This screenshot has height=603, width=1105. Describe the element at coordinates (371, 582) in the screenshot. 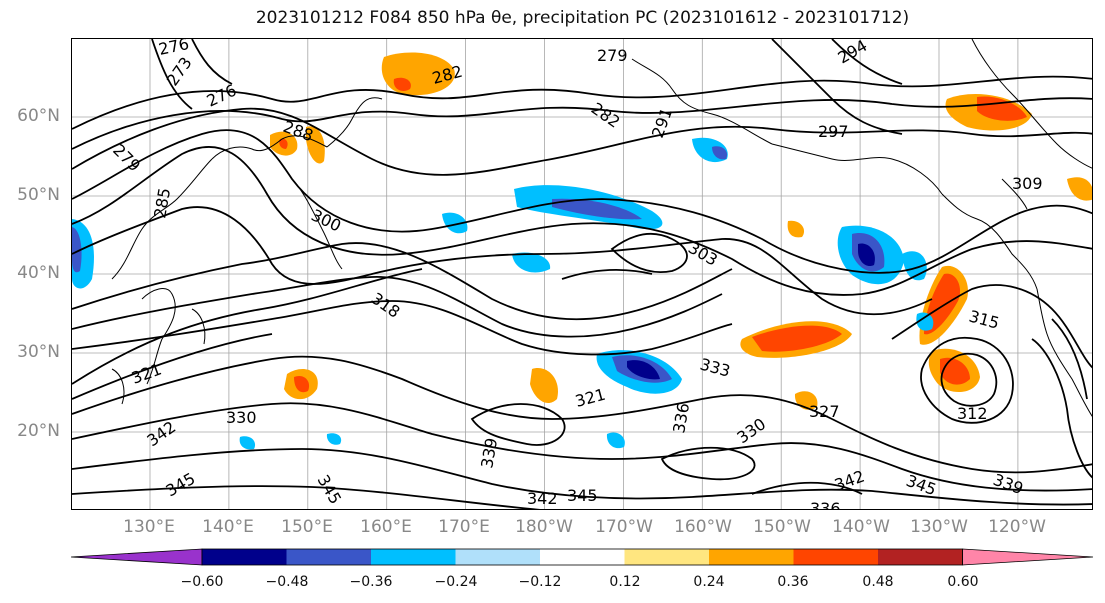

I see `colorbar-tick-label: −0.36` at that location.